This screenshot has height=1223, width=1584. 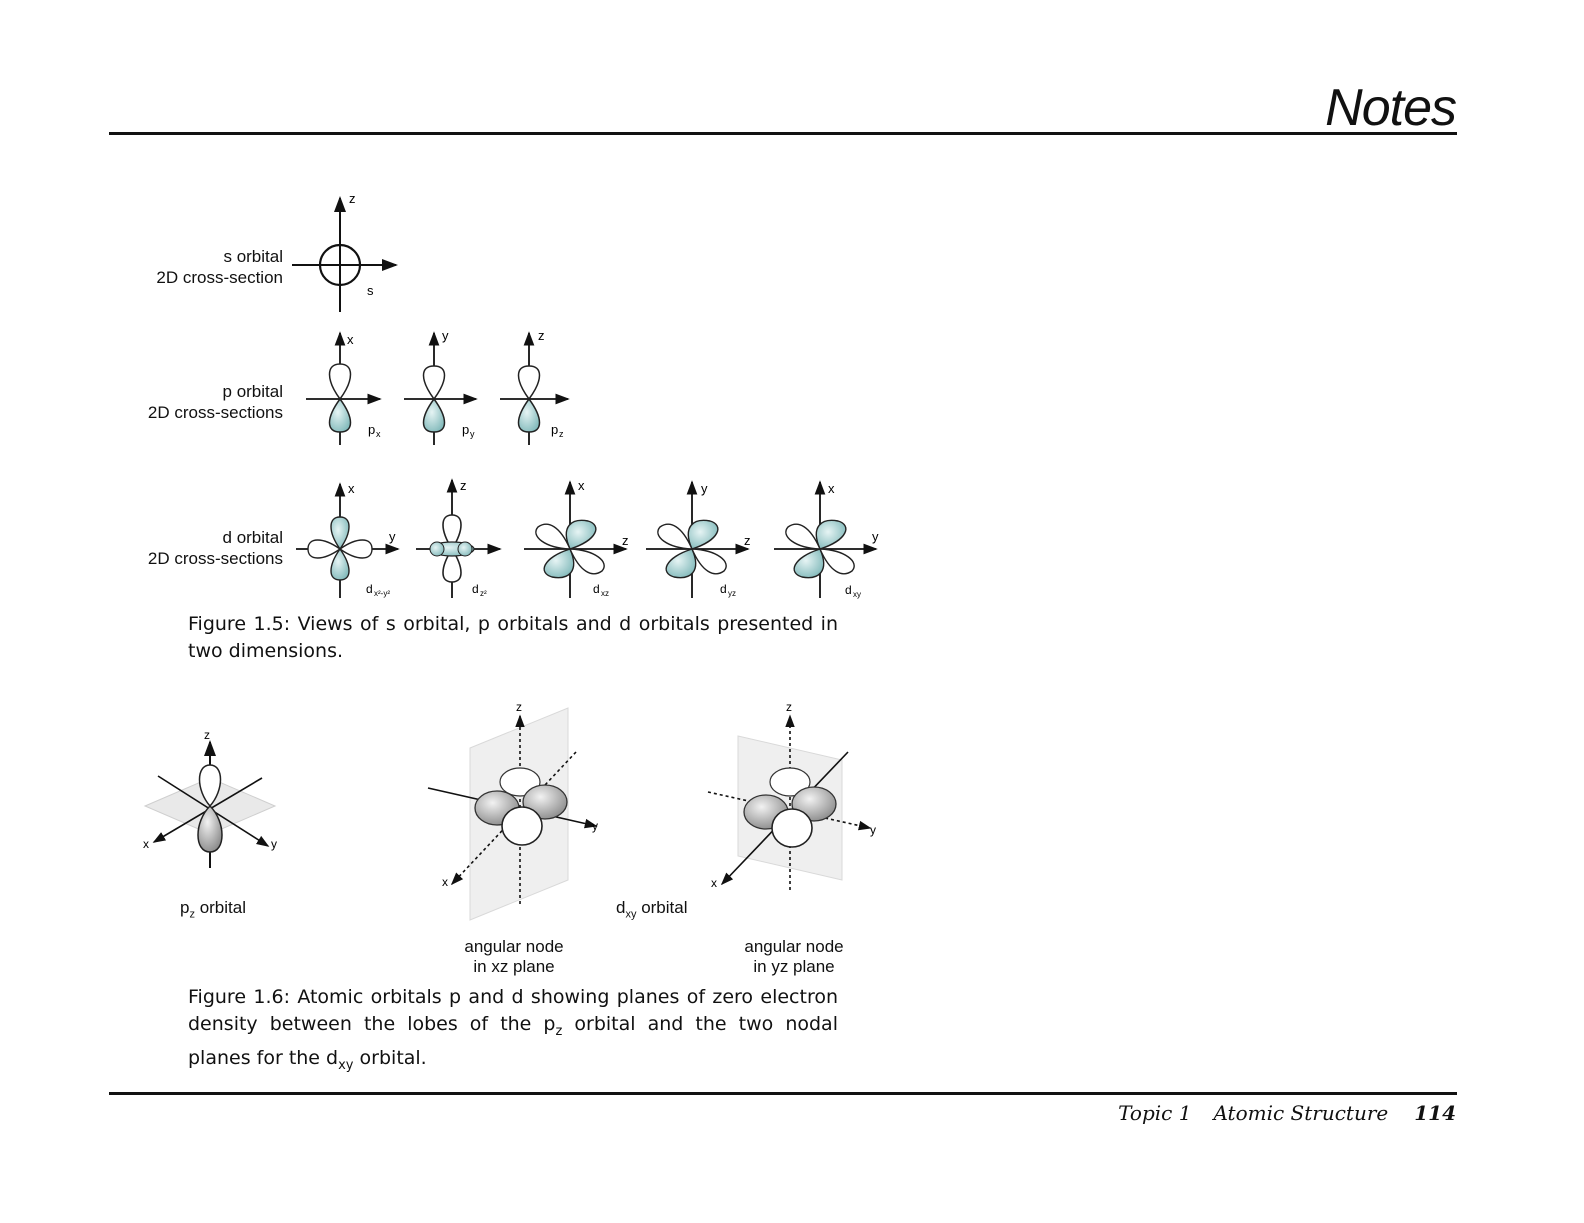 I want to click on svg-text: s, so click(x=370, y=290).